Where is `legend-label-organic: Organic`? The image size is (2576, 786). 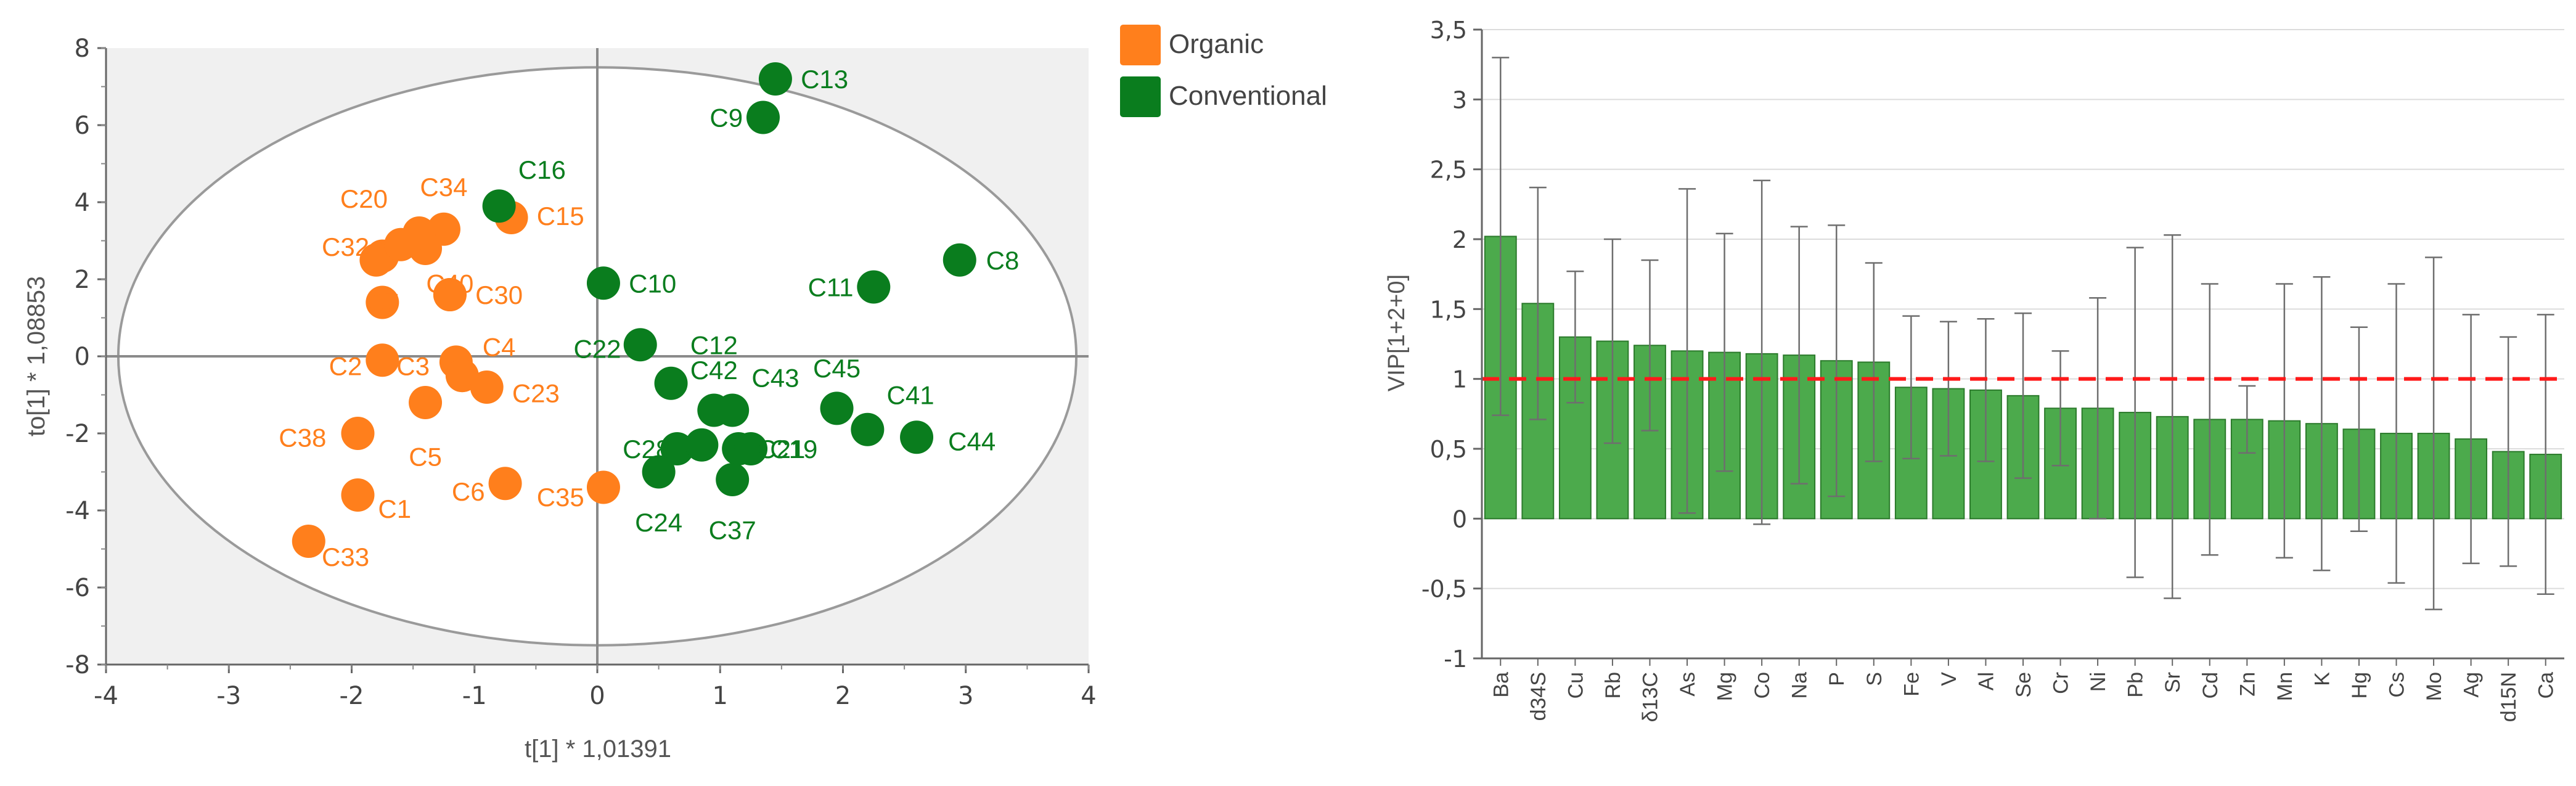
legend-label-organic: Organic is located at coordinates (1216, 44).